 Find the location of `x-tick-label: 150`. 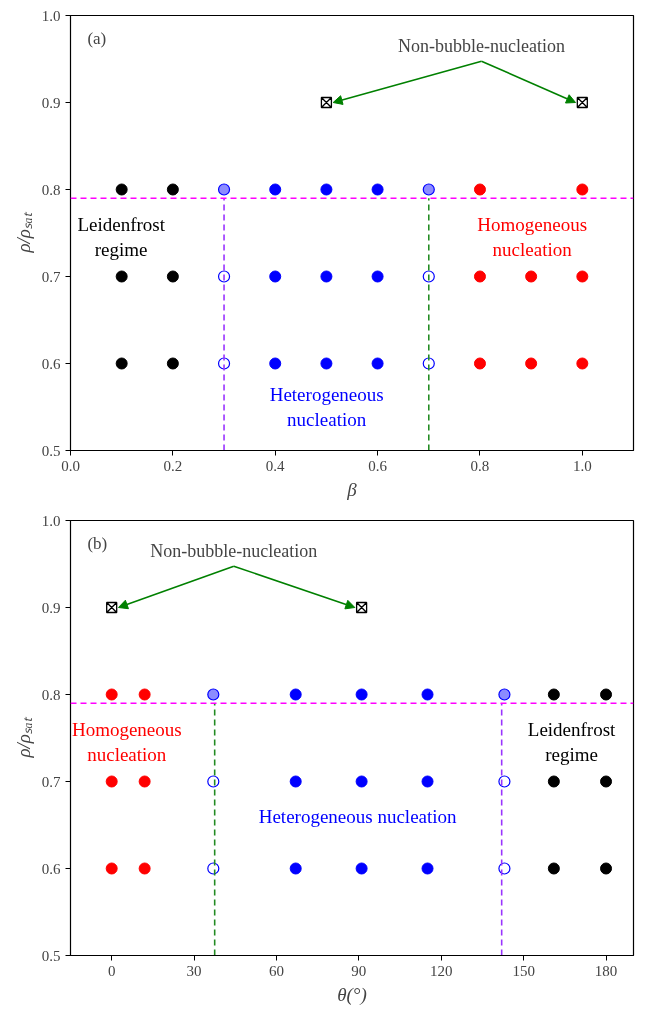

x-tick-label: 150 is located at coordinates (523, 970).